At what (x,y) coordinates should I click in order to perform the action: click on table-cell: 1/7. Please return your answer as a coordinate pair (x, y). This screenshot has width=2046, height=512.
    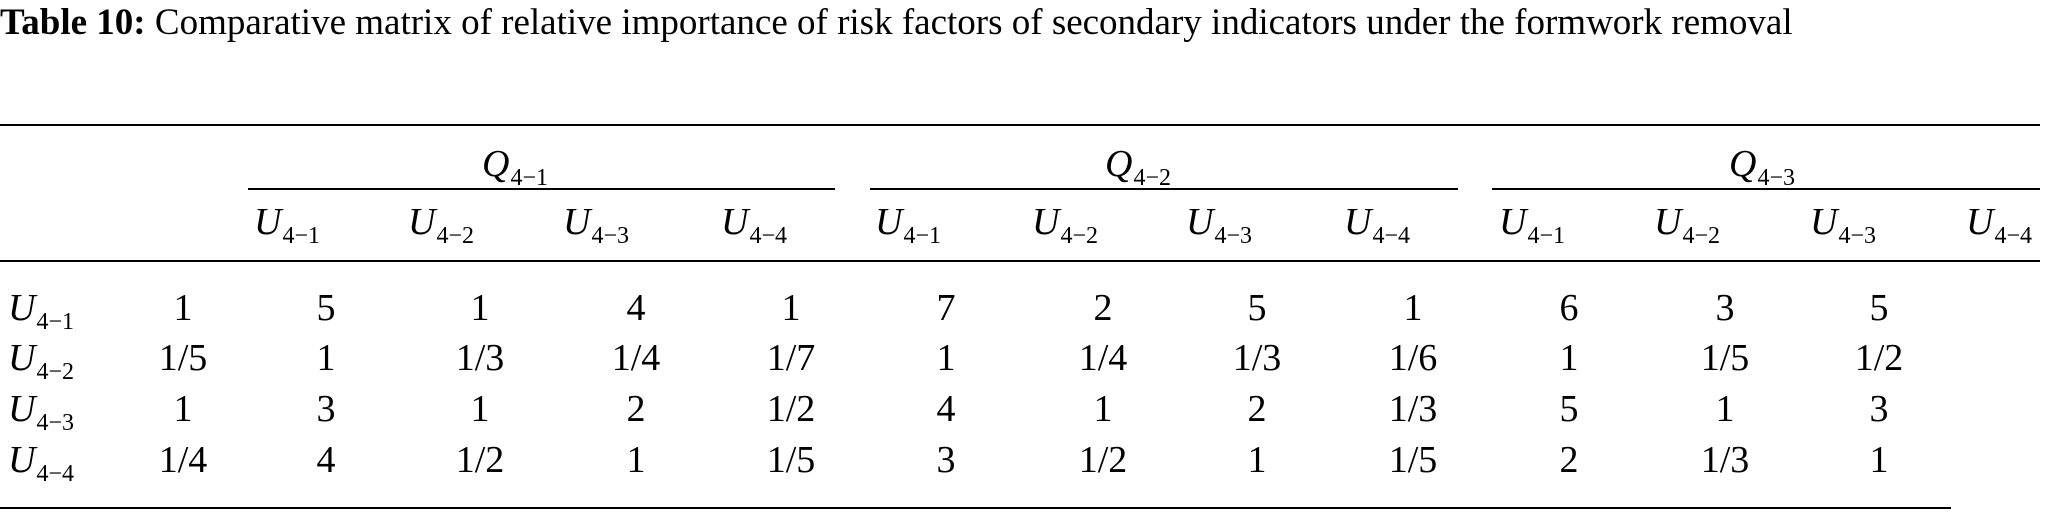
    Looking at the image, I should click on (791, 358).